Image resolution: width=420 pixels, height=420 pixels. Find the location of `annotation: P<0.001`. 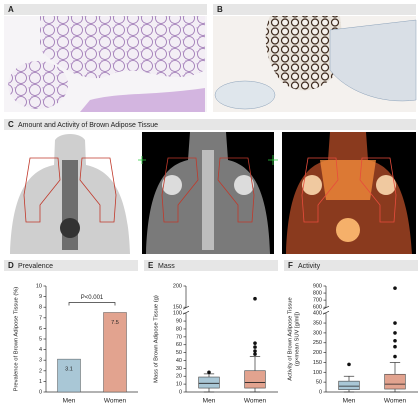

annotation: P<0.001 is located at coordinates (92, 298).